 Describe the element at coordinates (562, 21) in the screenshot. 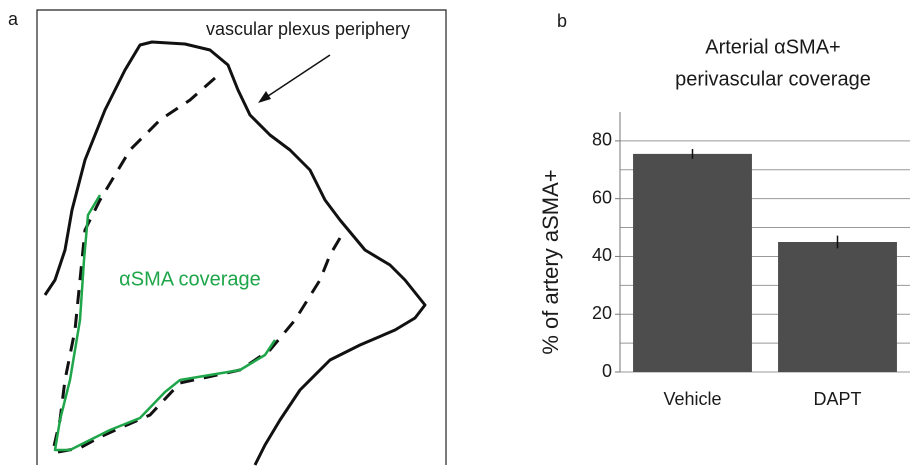

I see `panel-label: b` at that location.